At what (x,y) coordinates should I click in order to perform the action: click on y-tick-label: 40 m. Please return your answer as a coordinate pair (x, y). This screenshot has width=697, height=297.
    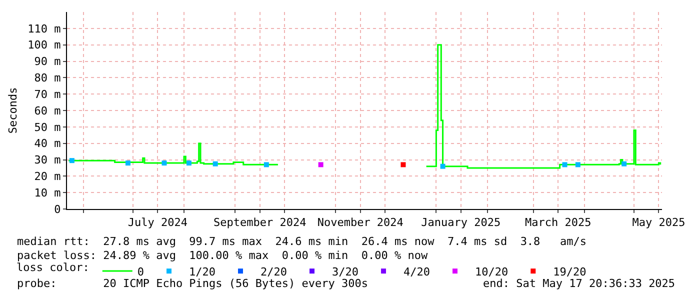
    Looking at the image, I should click on (48, 143).